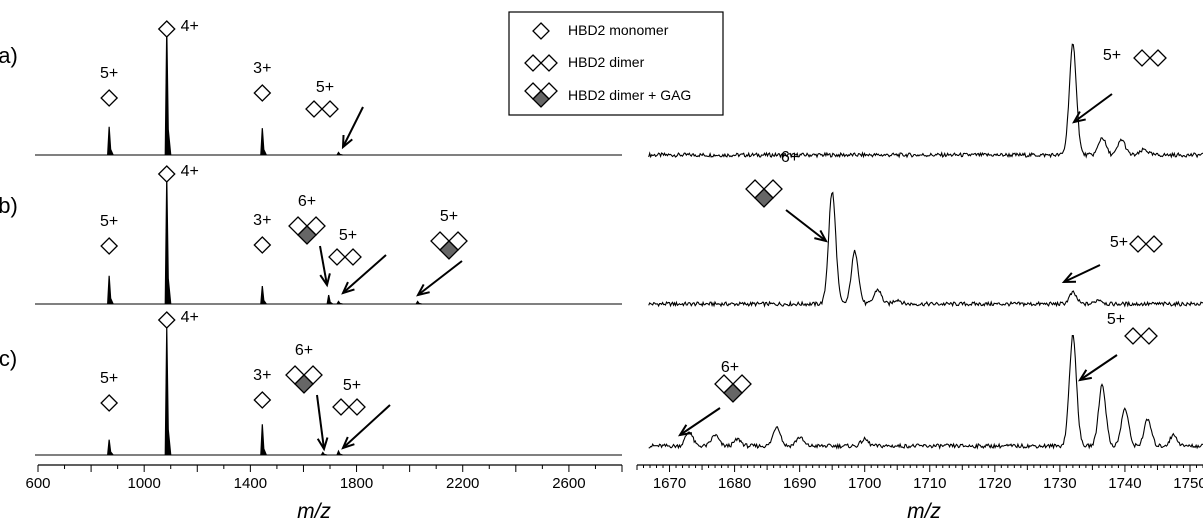 This screenshot has height=524, width=1203. Describe the element at coordinates (919, 493) in the screenshot. I see `right-x-axis: 1670 1680 1690 1700 1710 1720 1730 1740 1750 m/z` at that location.